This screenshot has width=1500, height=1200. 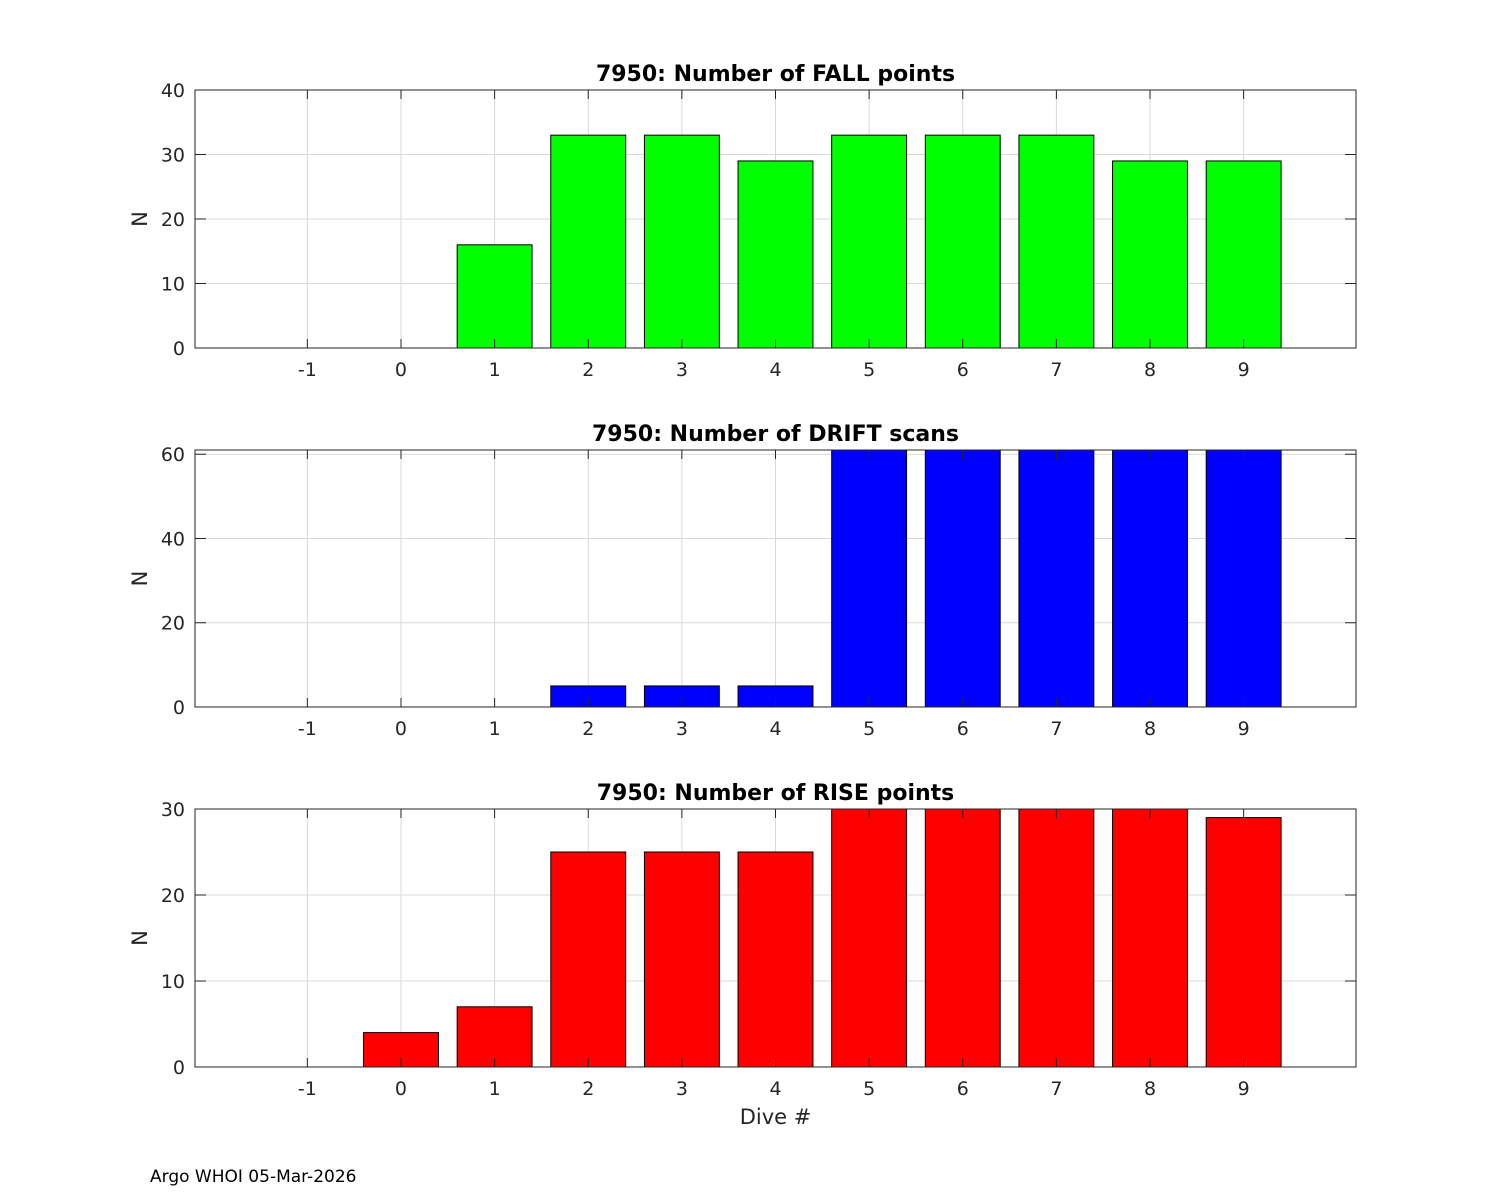 I want to click on drift-x-tick-label: 7, so click(x=1056, y=729).